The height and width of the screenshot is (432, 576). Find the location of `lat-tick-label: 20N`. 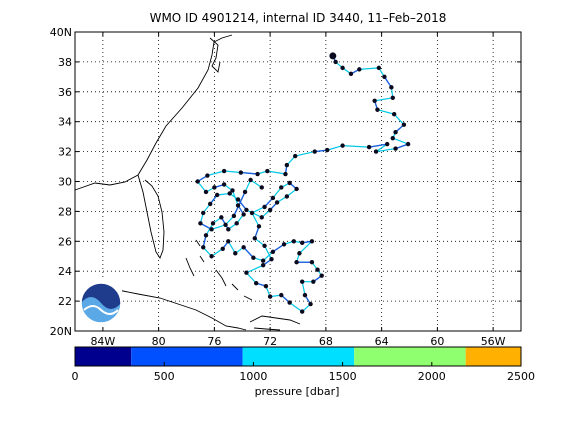

lat-tick-label: 20N is located at coordinates (61, 331).